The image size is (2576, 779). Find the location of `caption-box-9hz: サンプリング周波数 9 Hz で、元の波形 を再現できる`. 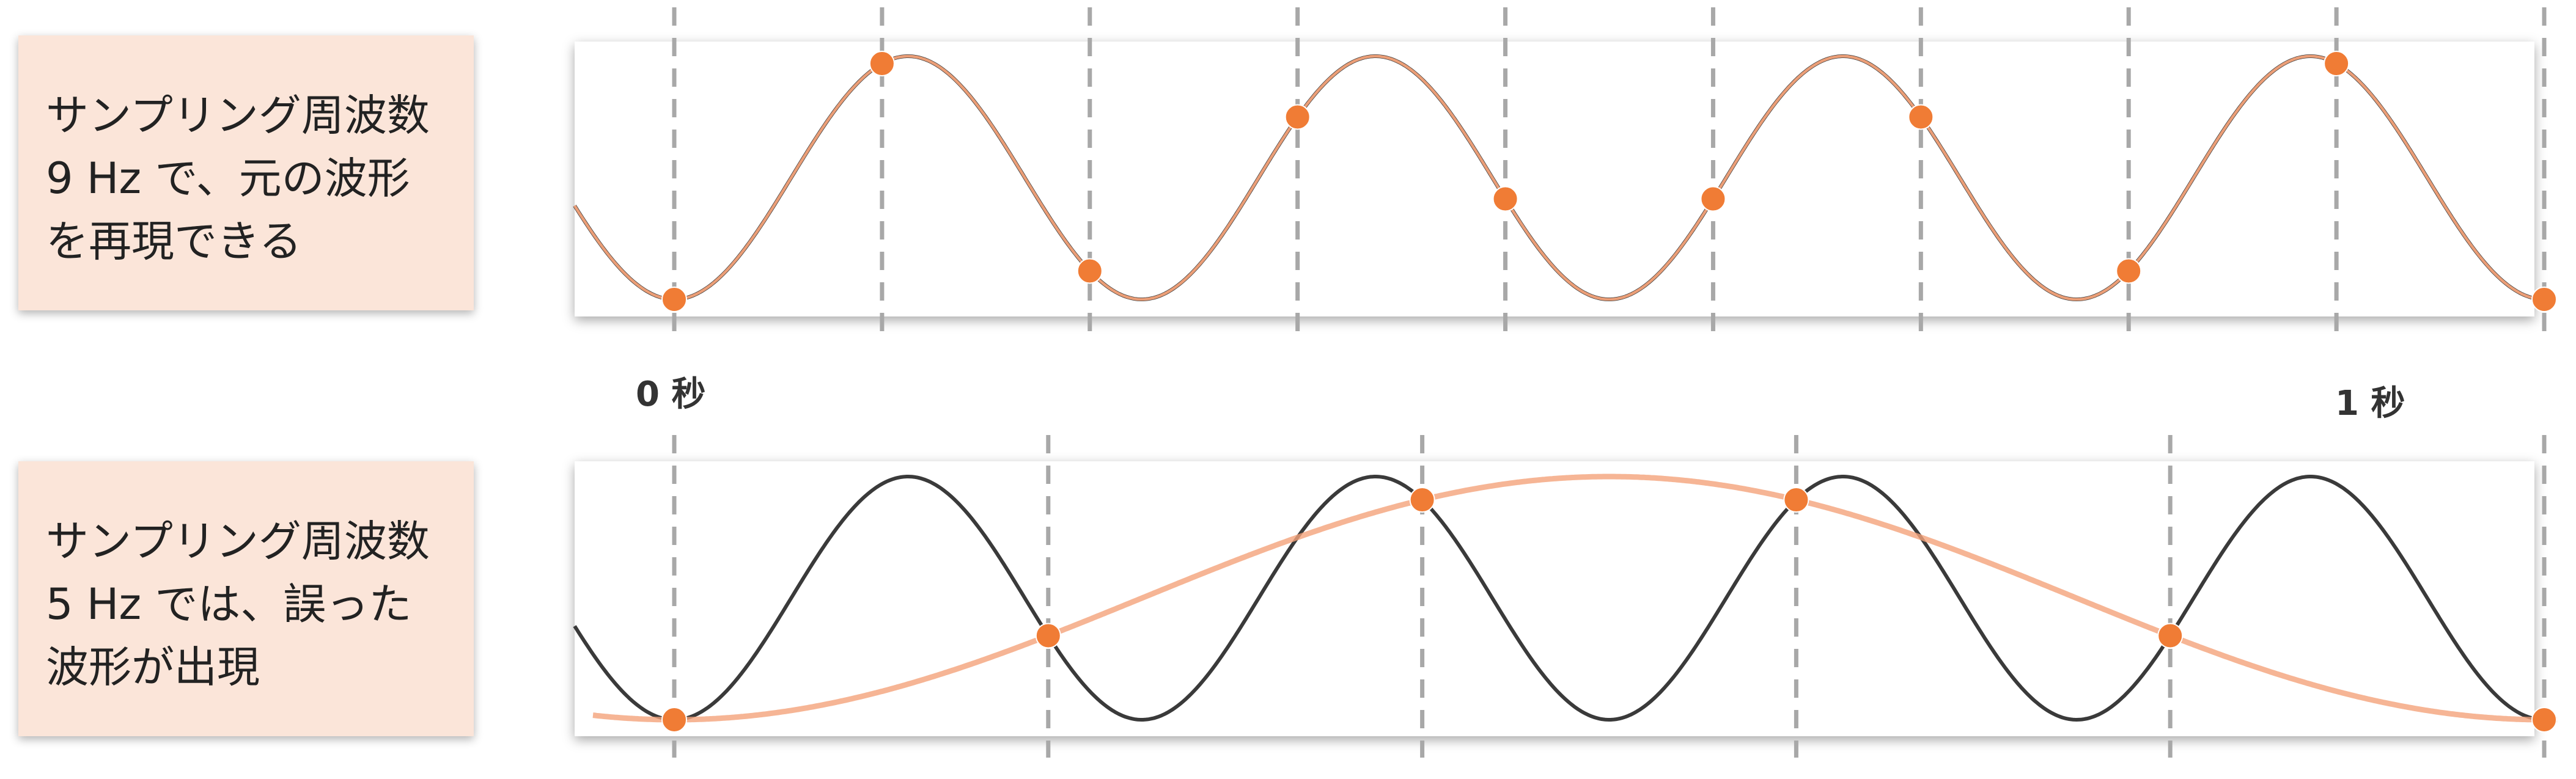

caption-box-9hz: サンプリング周波数 9 Hz で、元の波形 を再現できる is located at coordinates (246, 172).